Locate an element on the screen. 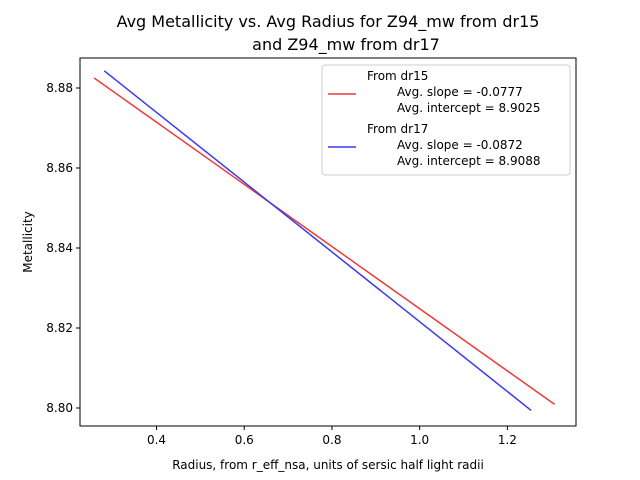 Image resolution: width=640 pixels, height=480 pixels. chart-title-line2: and Z94_mw from dr17 is located at coordinates (346, 45).